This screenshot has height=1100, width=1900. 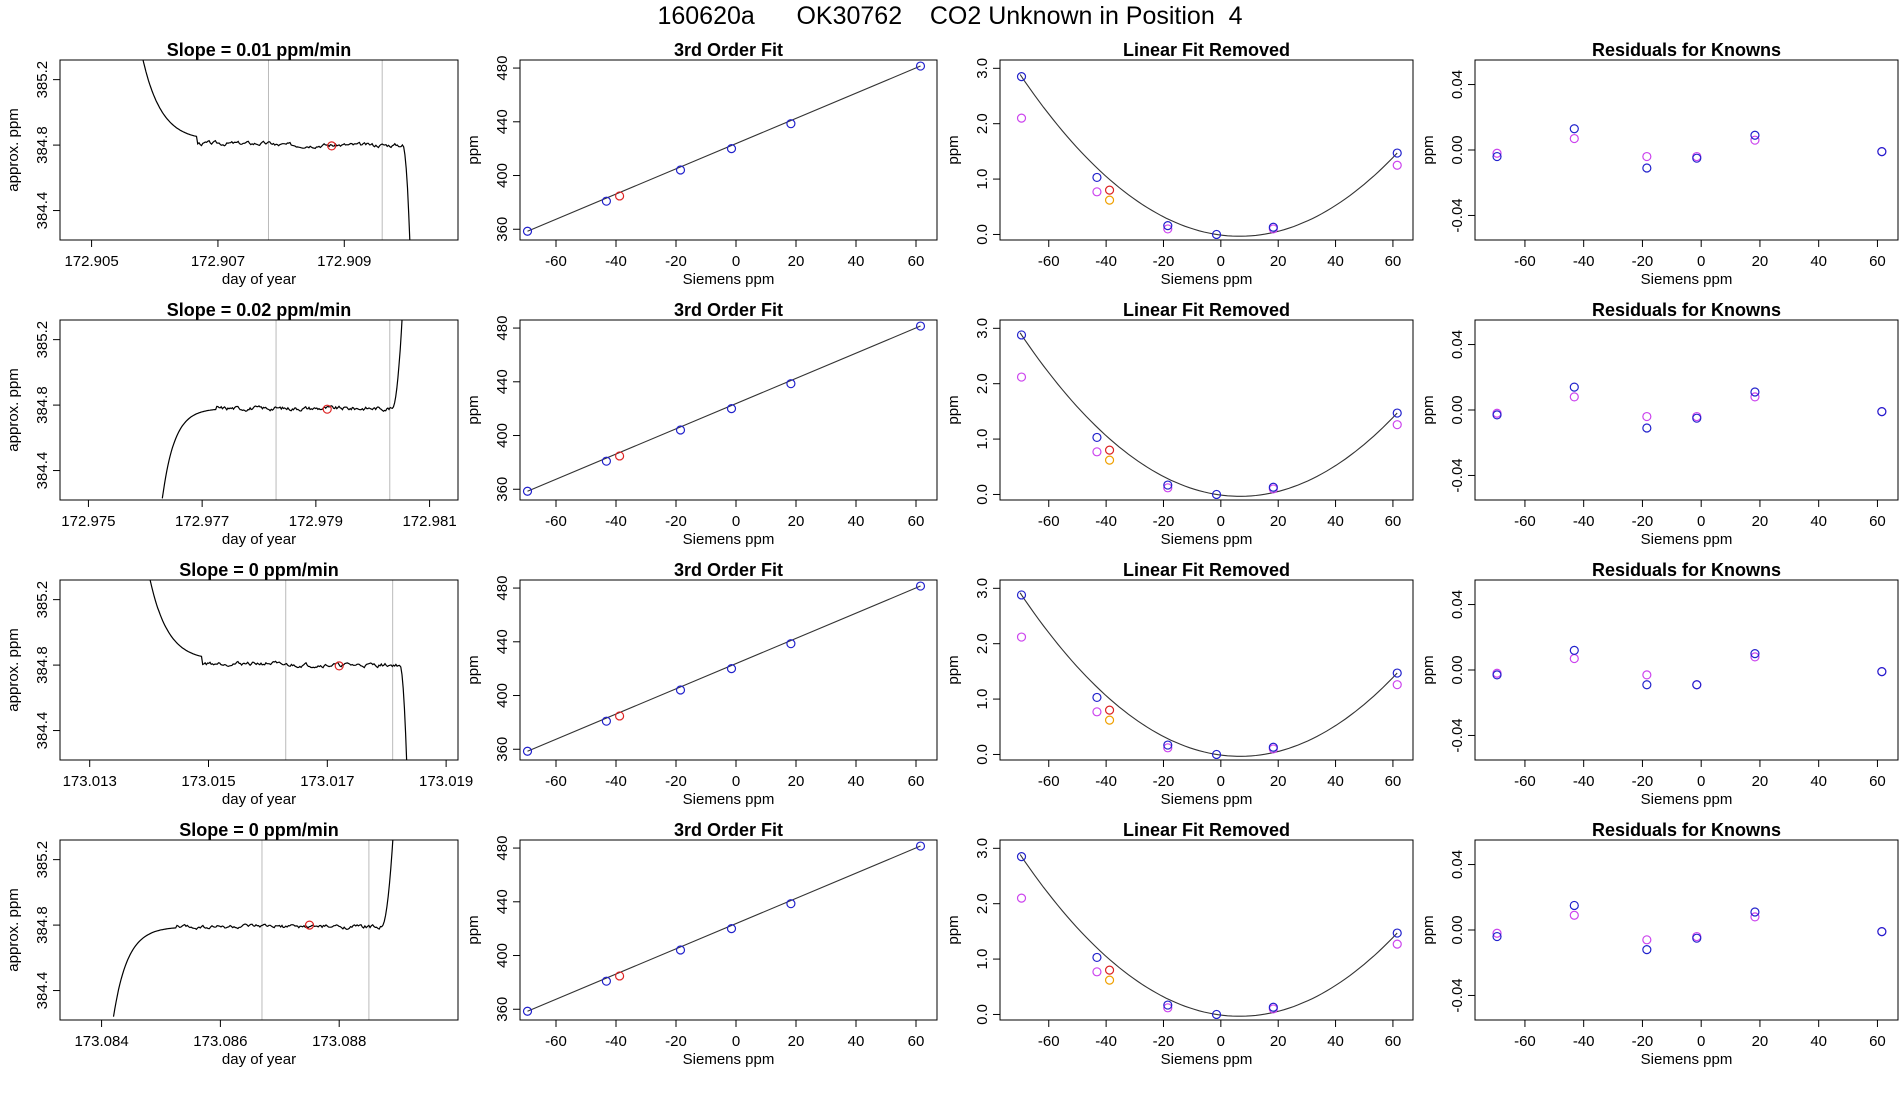 I want to click on panel-title: Linear Fit Removed, so click(x=1206, y=570).